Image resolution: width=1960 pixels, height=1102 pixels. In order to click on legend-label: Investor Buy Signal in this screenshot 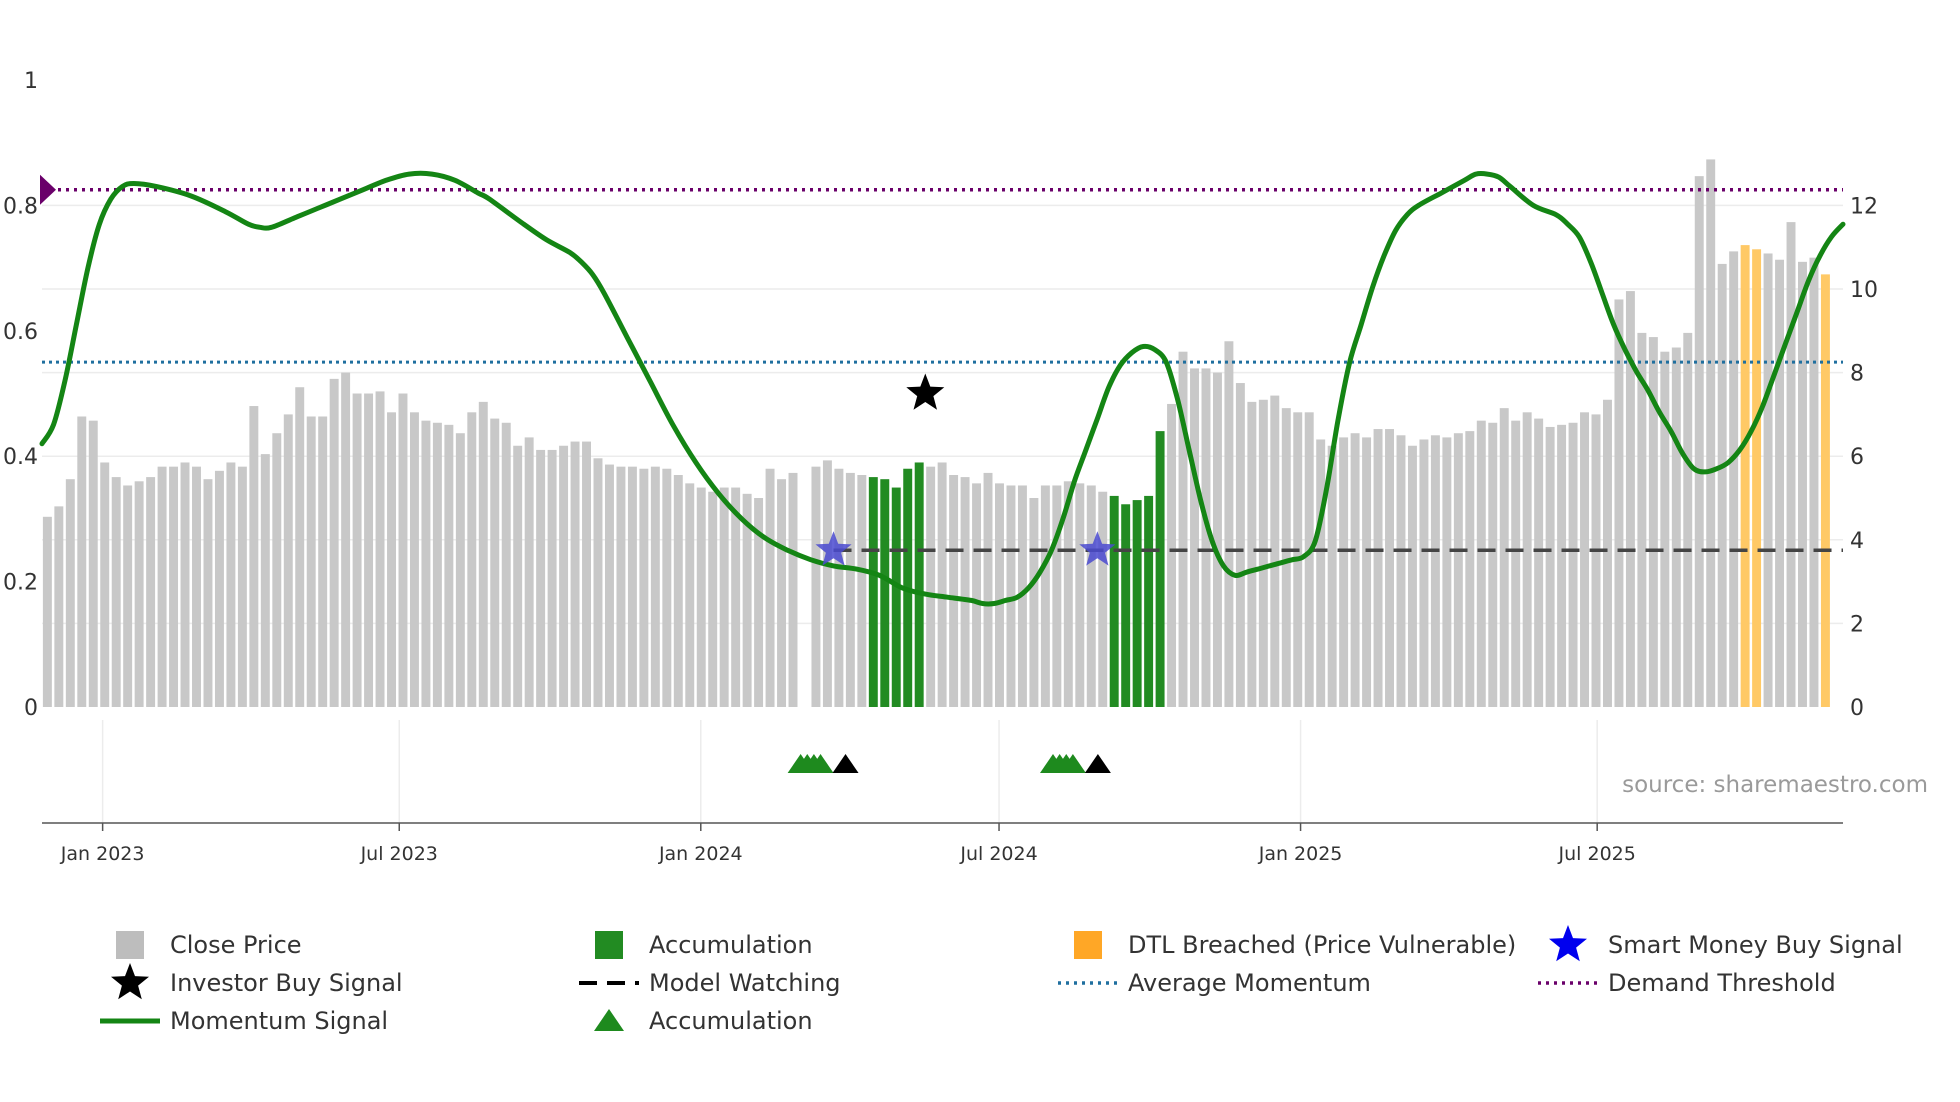, I will do `click(286, 983)`.